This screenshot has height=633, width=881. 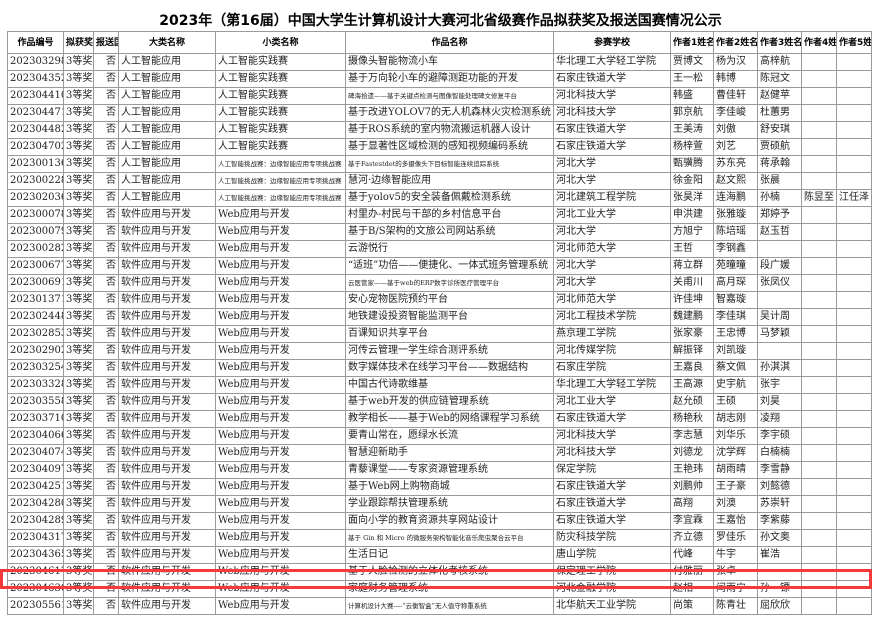 I want to click on cell-id: 2023006916, so click(x=35, y=283).